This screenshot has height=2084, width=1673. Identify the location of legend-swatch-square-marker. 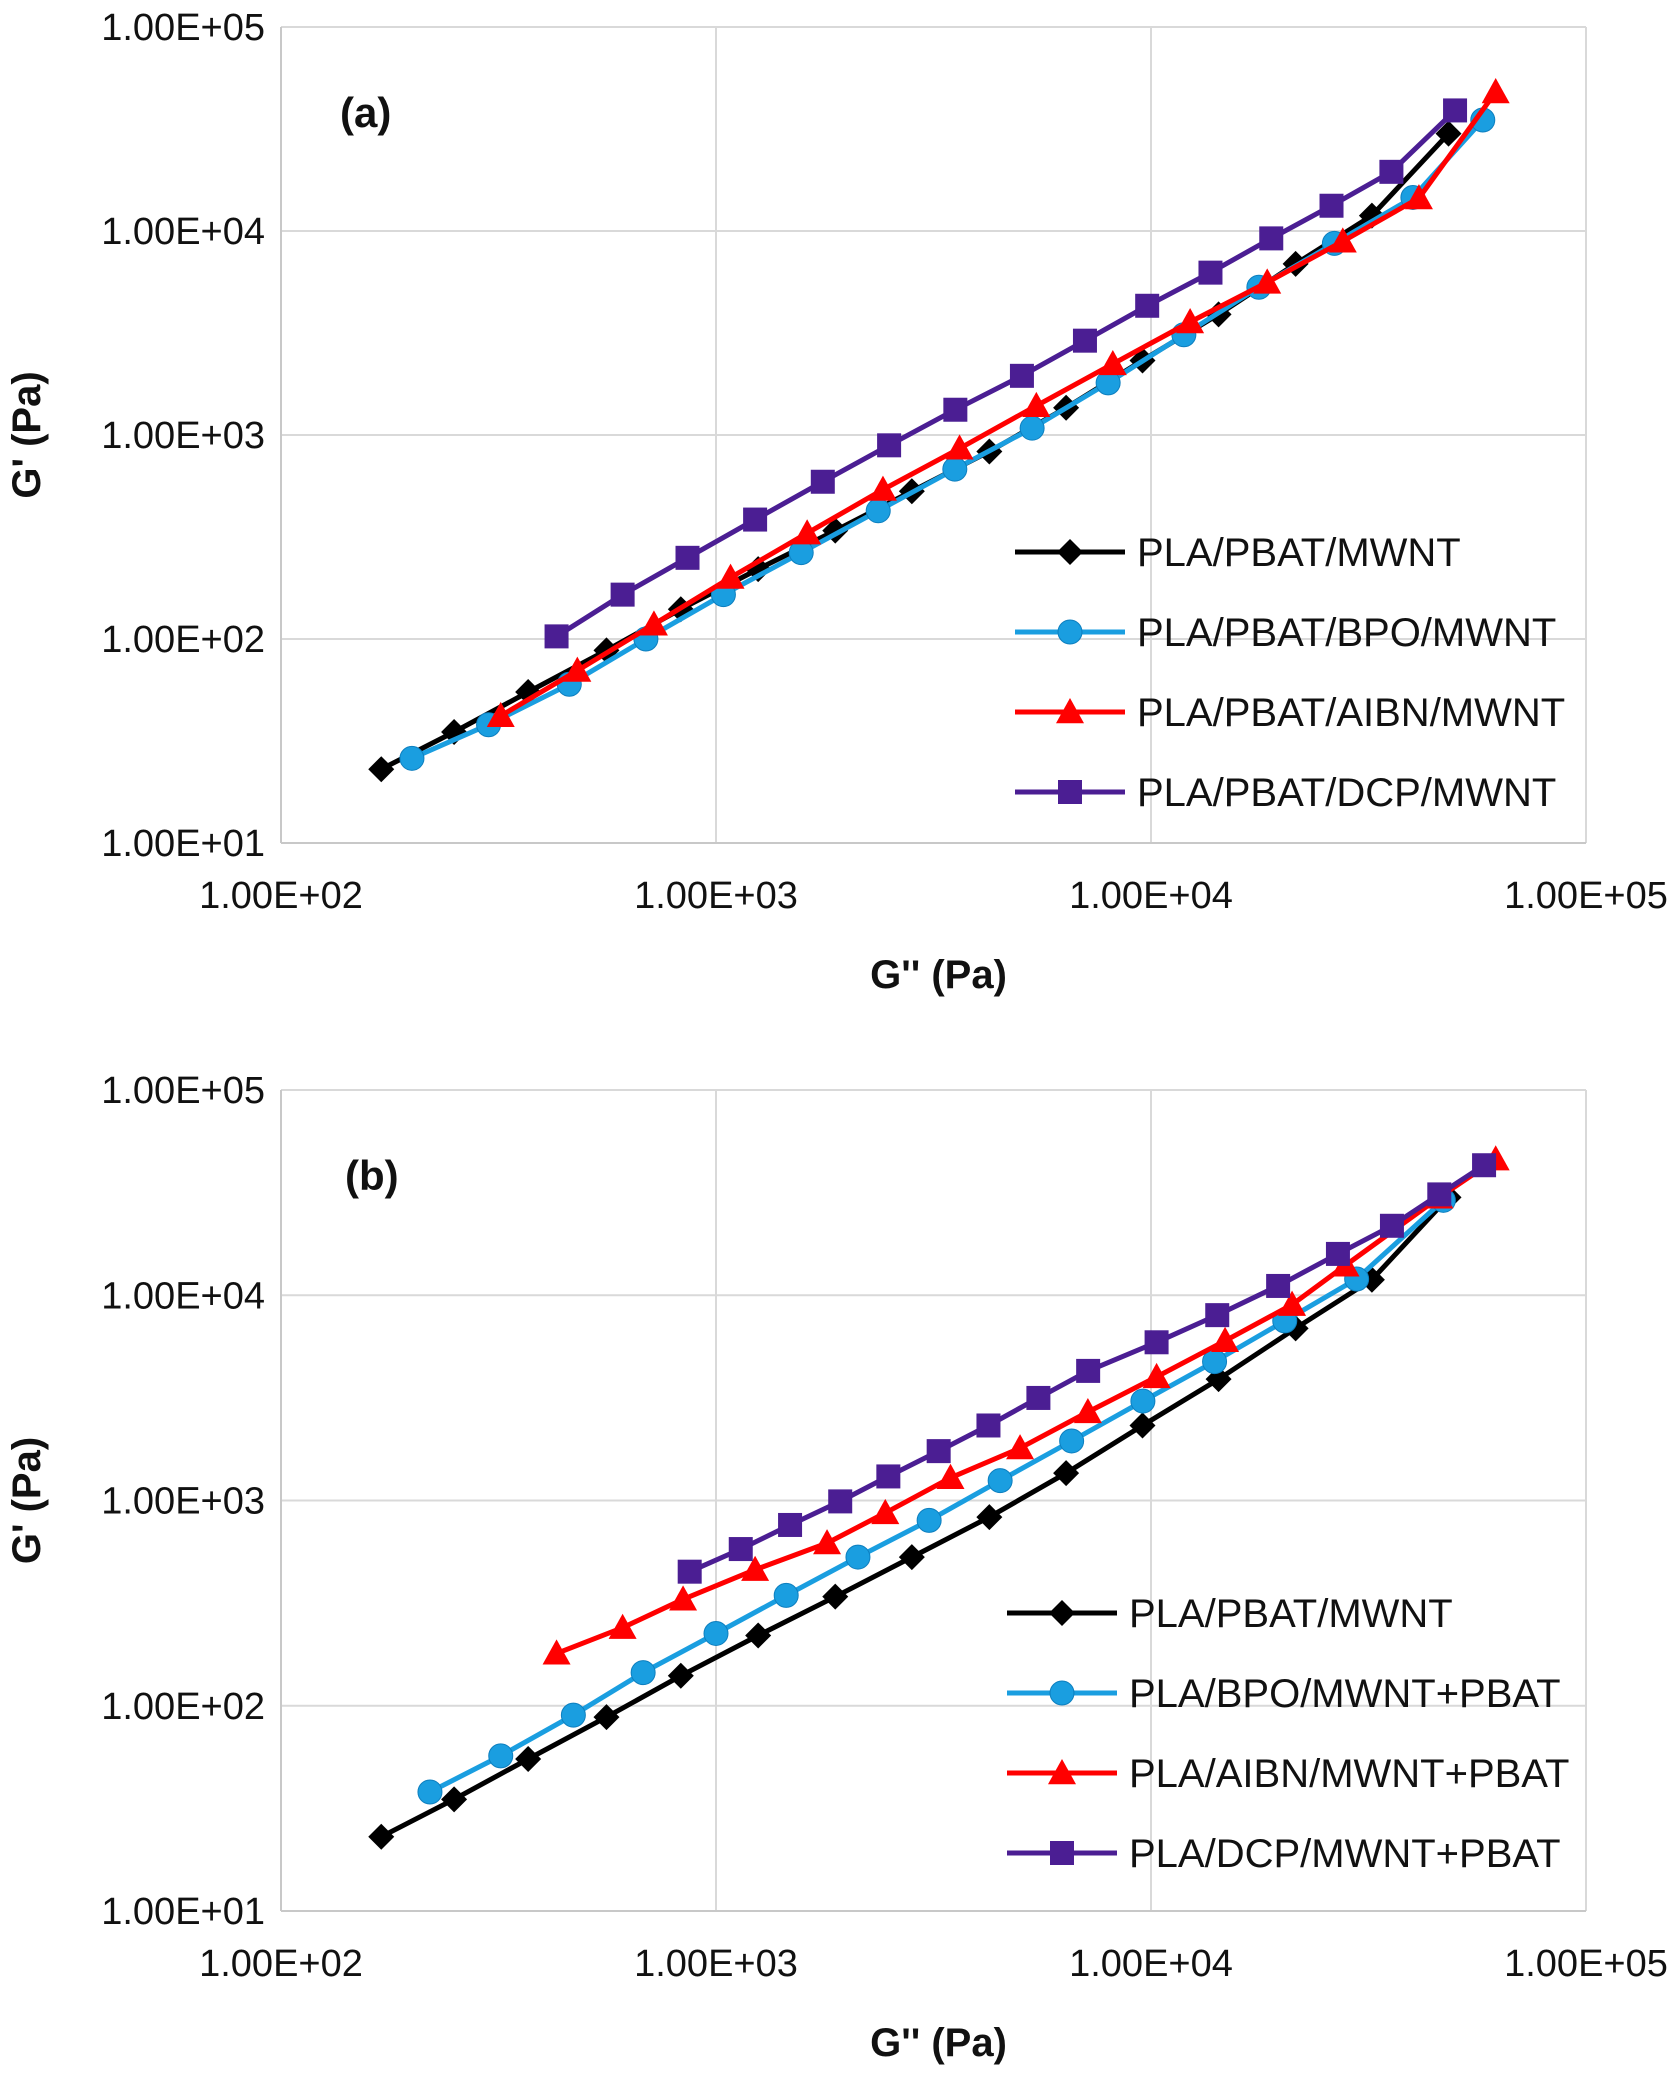
(1070, 792).